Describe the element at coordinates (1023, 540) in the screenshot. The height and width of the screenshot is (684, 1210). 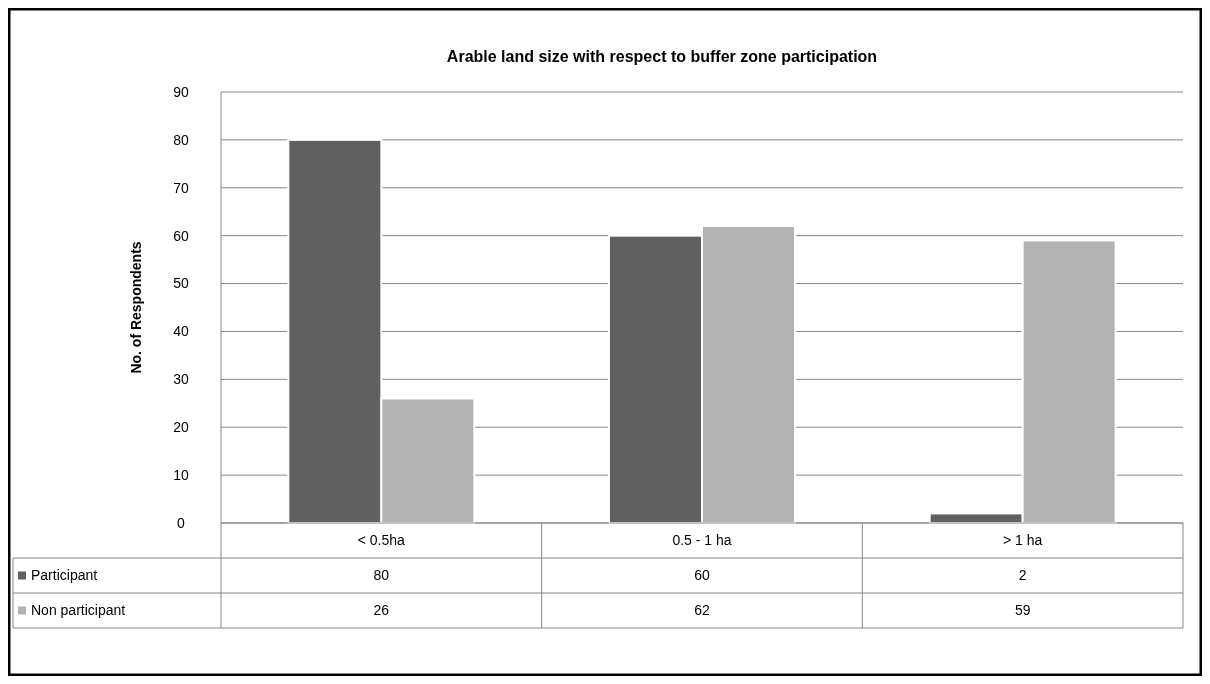
I see `x-tick-label: > 1 ha` at that location.